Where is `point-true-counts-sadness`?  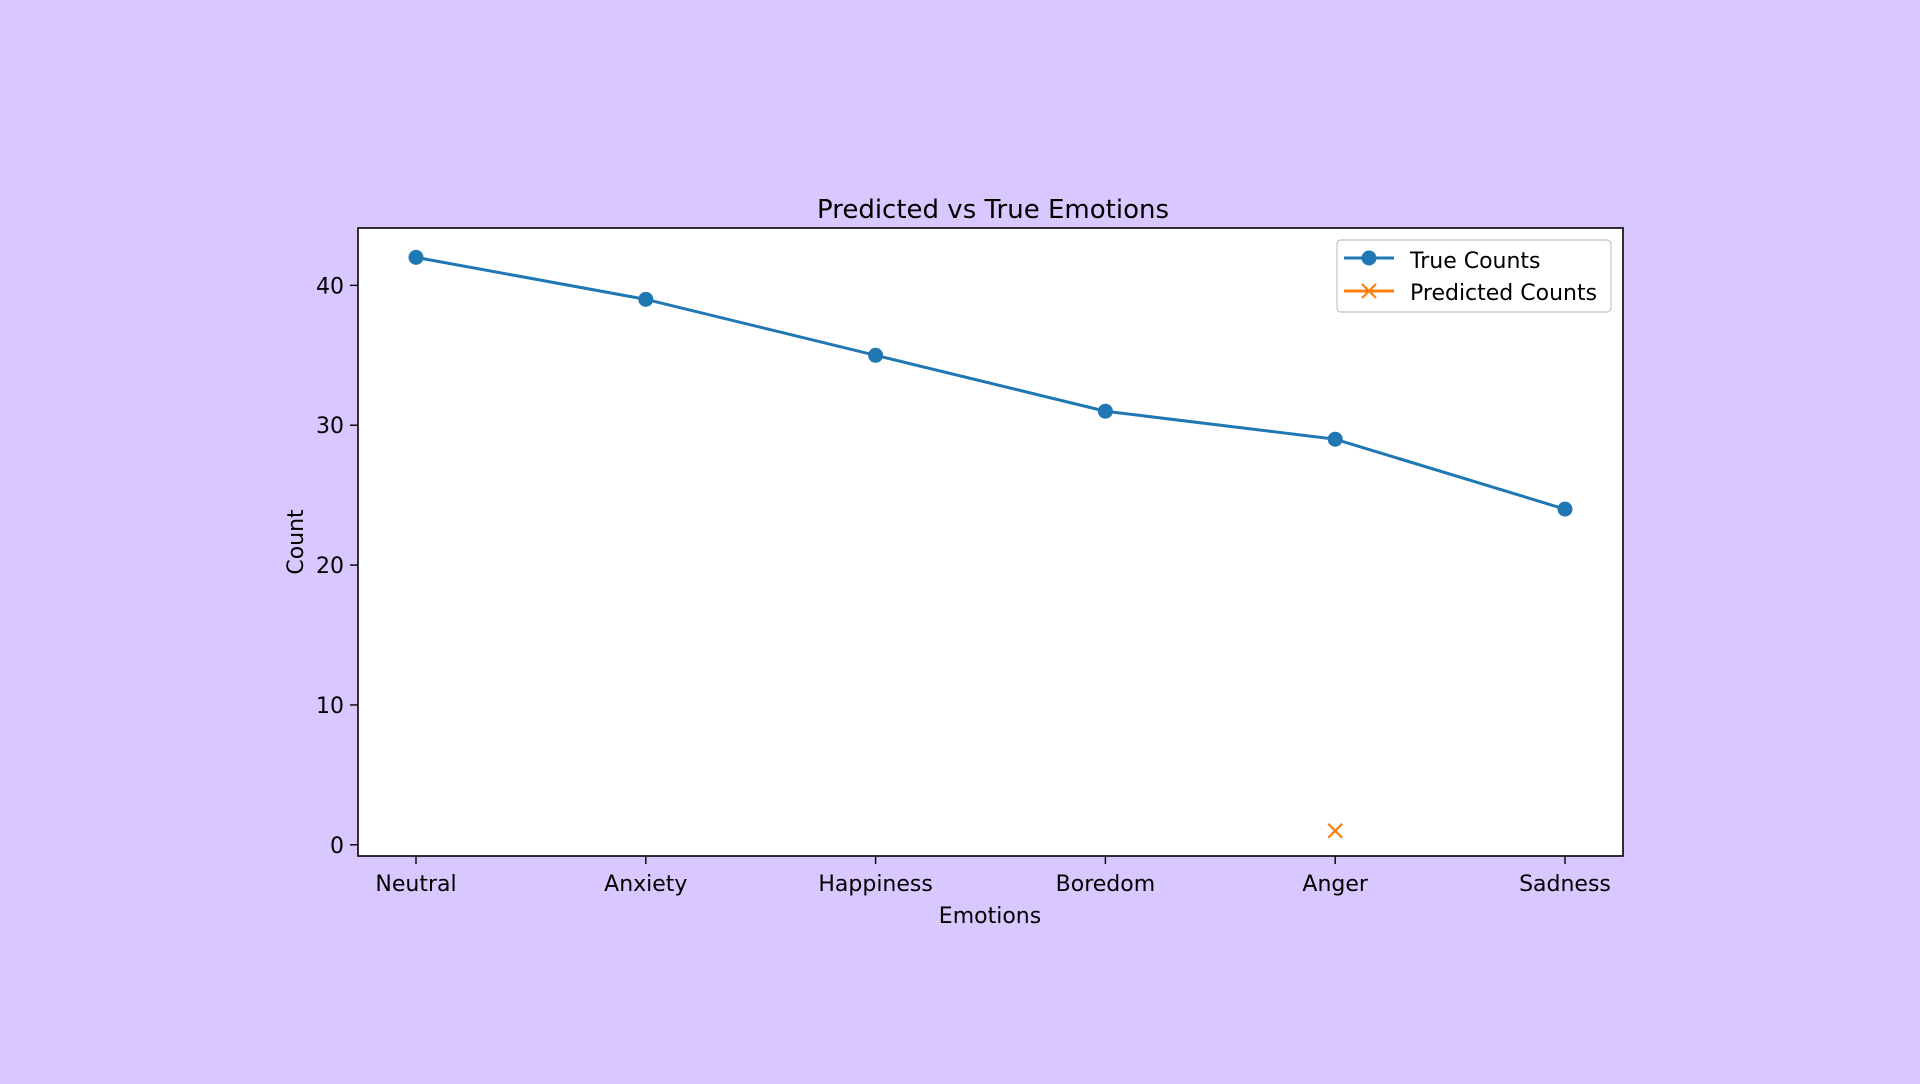 point-true-counts-sadness is located at coordinates (1565, 509).